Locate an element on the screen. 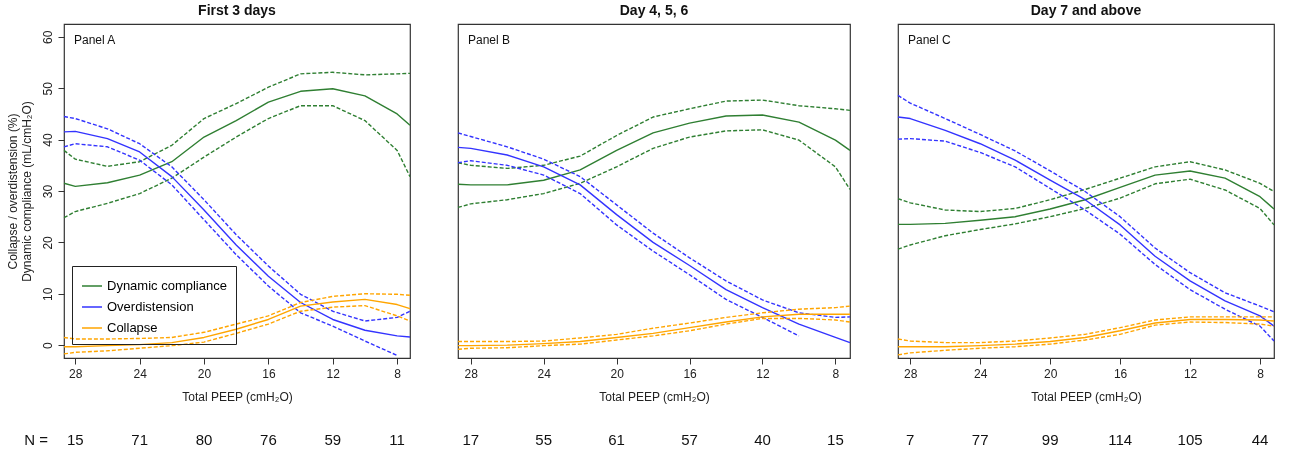 The height and width of the screenshot is (455, 1304). text: 76 is located at coordinates (268, 439).